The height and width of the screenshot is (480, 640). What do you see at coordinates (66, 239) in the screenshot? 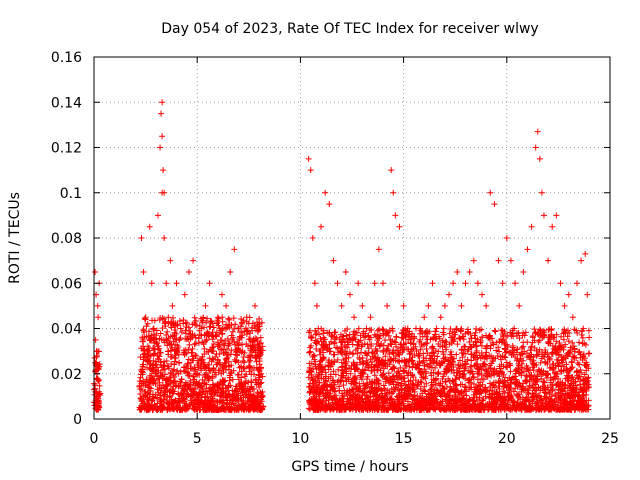
I see `y-tick-label: 0.08` at bounding box center [66, 239].